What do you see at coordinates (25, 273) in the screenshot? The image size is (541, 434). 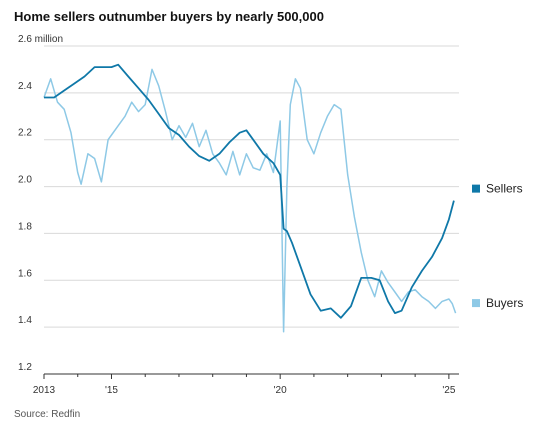 I see `y-tick-label: 1.6` at bounding box center [25, 273].